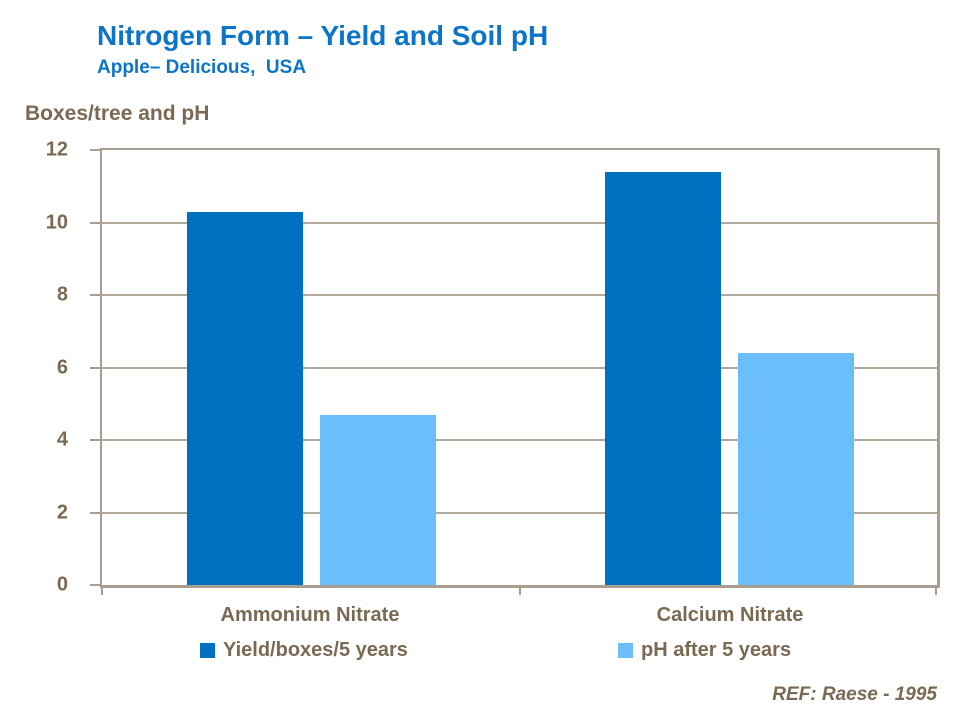 This screenshot has height=720, width=960. Describe the element at coordinates (854, 694) in the screenshot. I see `reference-text: REF: Raese - 1995` at that location.